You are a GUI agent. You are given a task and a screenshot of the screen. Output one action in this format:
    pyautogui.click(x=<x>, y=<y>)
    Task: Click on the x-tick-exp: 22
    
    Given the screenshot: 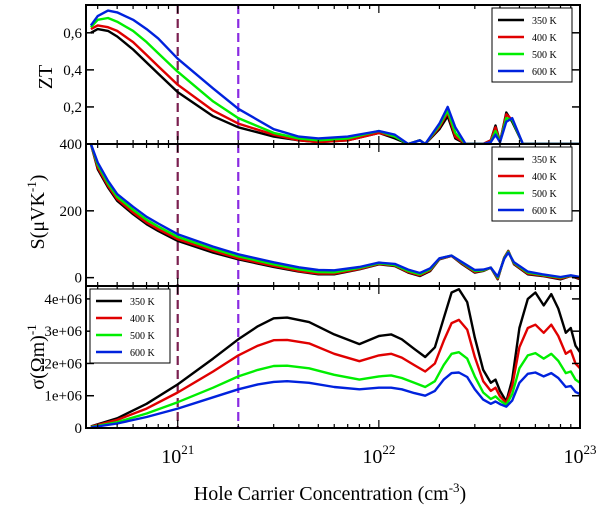 What is the action you would take?
    pyautogui.click(x=388, y=449)
    